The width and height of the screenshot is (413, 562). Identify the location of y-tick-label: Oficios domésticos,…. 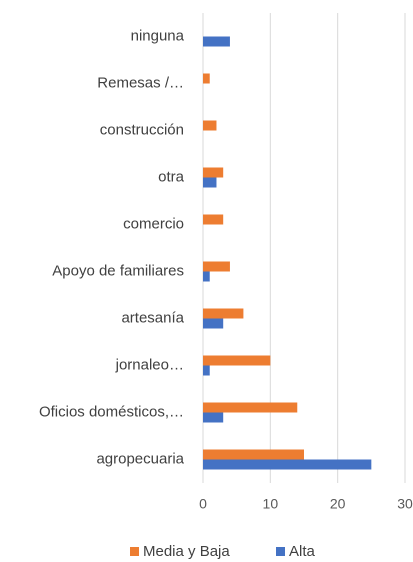
(111, 411).